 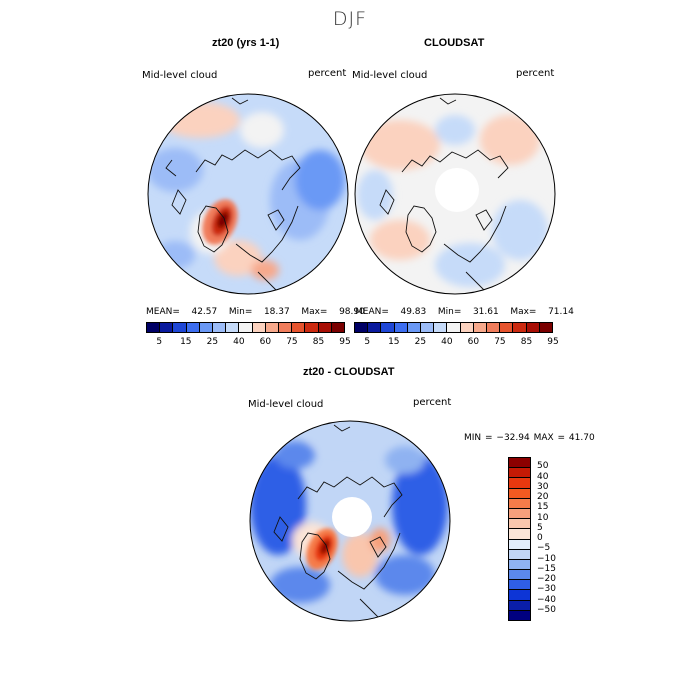 I want to click on colorbar-tick-label: −20, so click(x=546, y=579).